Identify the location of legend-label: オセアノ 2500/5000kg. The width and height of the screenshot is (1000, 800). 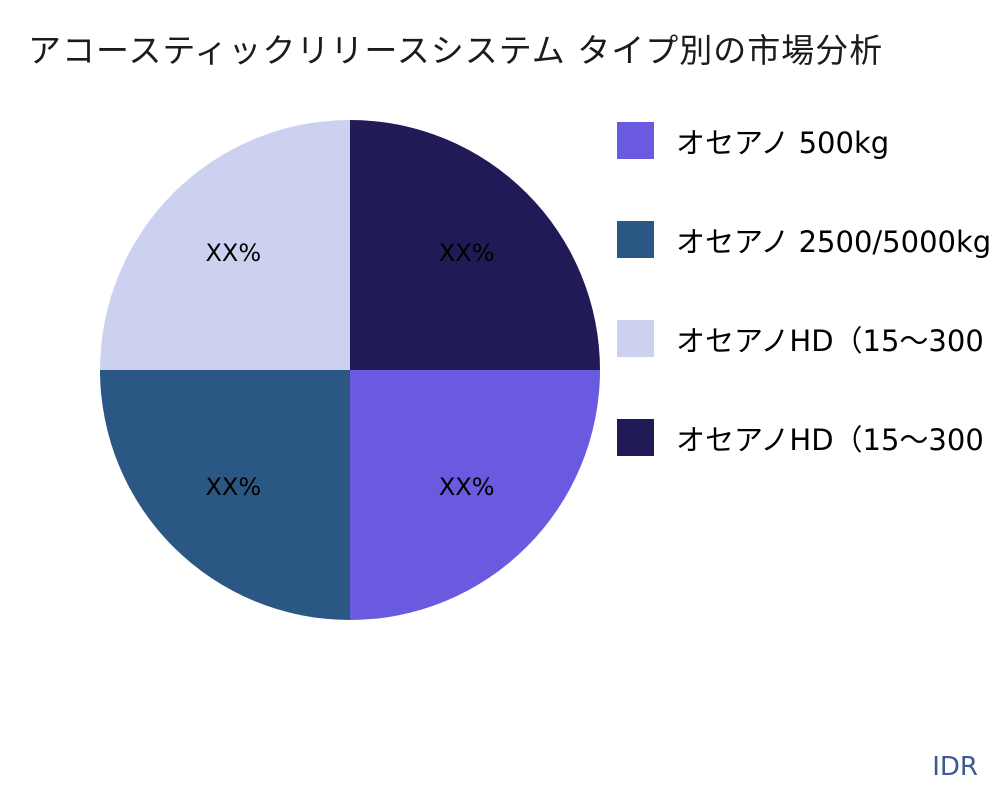
(834, 241).